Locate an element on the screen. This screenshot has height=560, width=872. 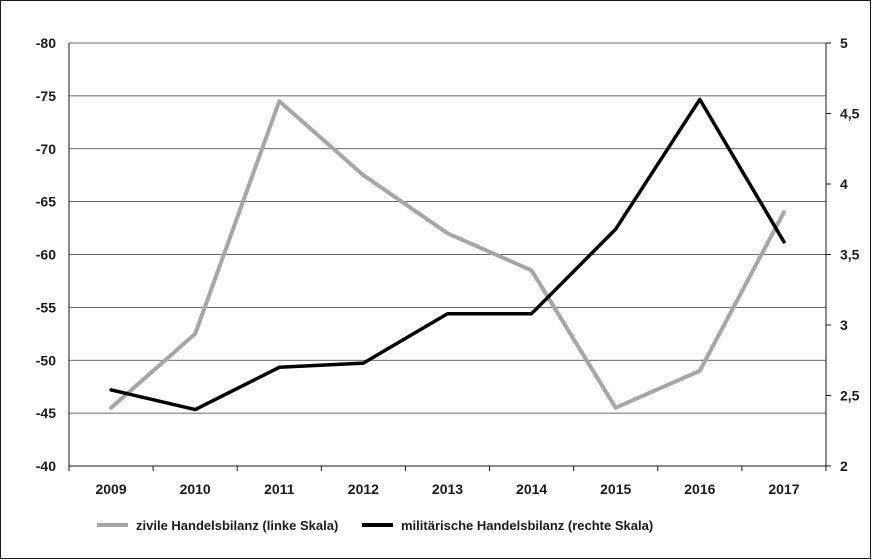
right-axis-ticks: 2 2,5 3 3,5 4 4,5 5 is located at coordinates (850, 254).